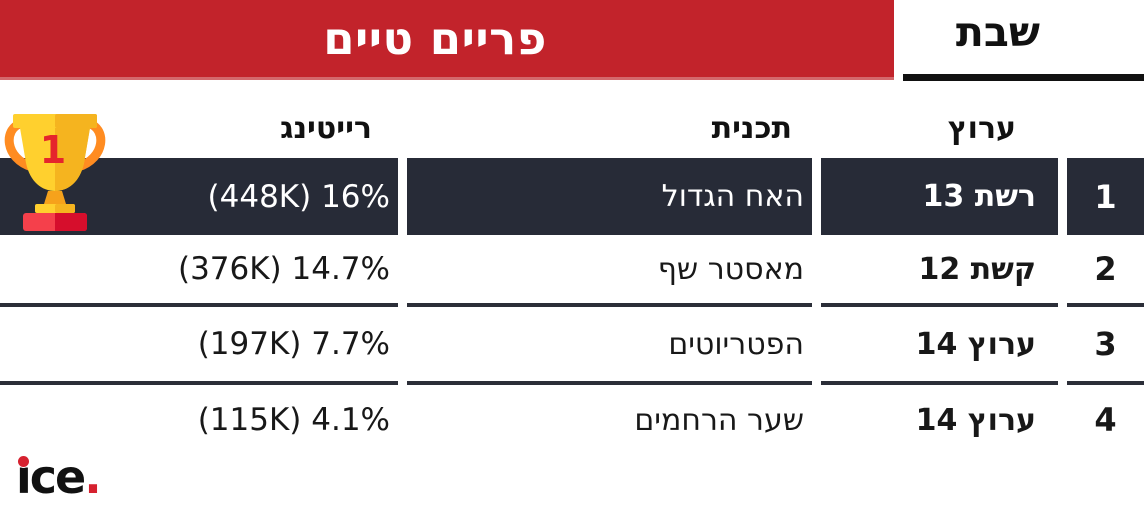 The height and width of the screenshot is (519, 1144). I want to click on column-header-rank, so click(1105, 120).